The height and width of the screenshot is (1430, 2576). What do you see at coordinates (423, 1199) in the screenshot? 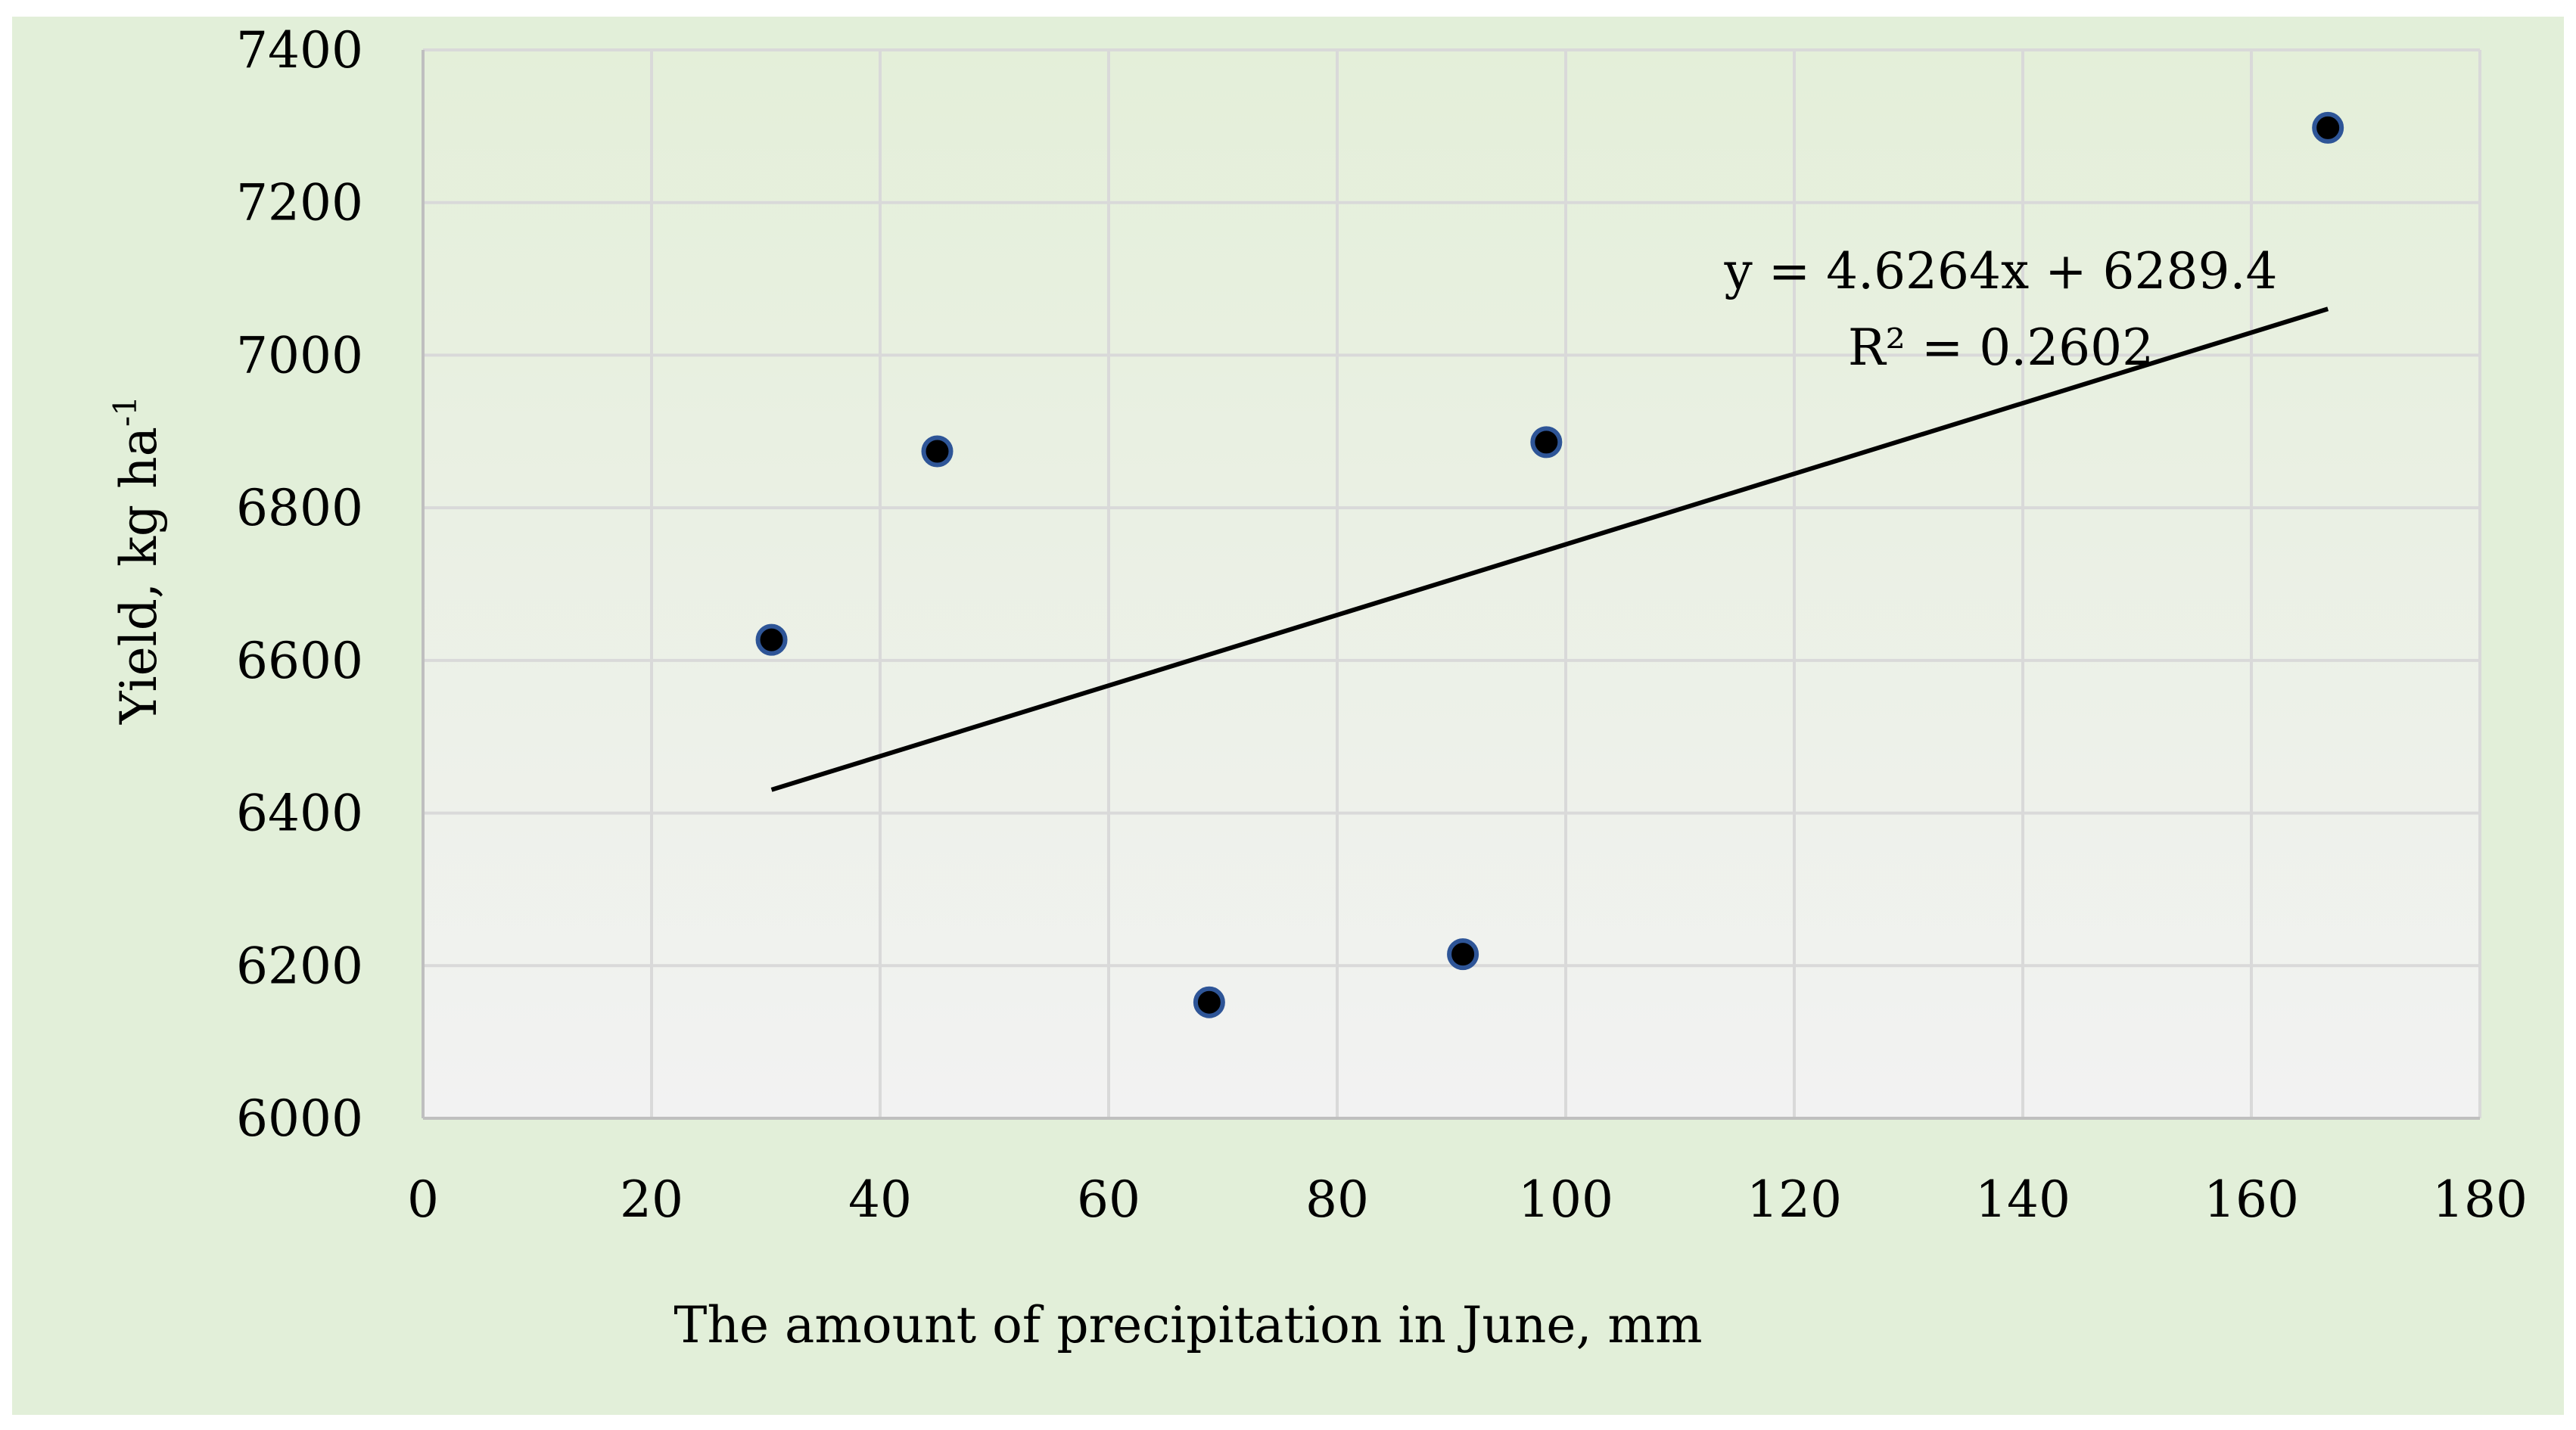
I see `x-tick-label: 0` at bounding box center [423, 1199].